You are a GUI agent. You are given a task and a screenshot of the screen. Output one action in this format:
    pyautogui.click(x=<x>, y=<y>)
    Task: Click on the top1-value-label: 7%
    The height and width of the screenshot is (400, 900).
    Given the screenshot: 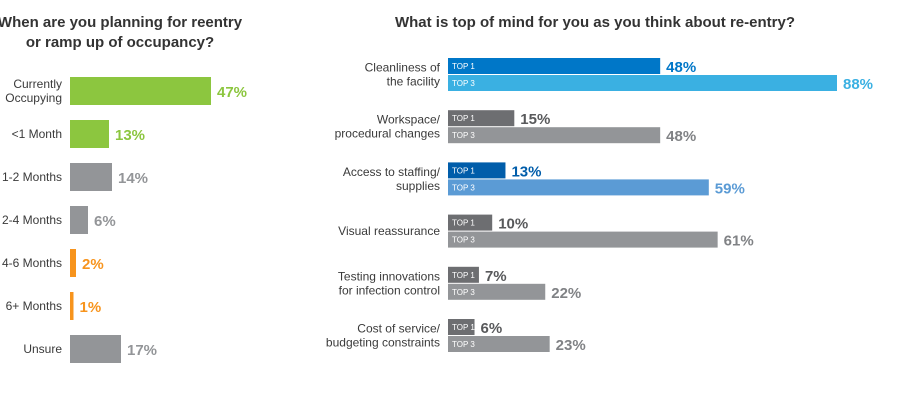 What is the action you would take?
    pyautogui.click(x=496, y=276)
    